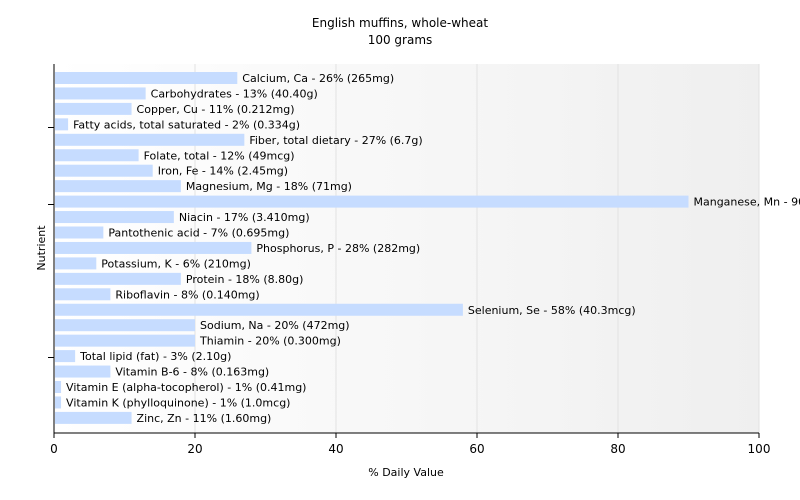  What do you see at coordinates (410, 444) in the screenshot?
I see `x-ticks: 0 20 40 60 80 100` at bounding box center [410, 444].